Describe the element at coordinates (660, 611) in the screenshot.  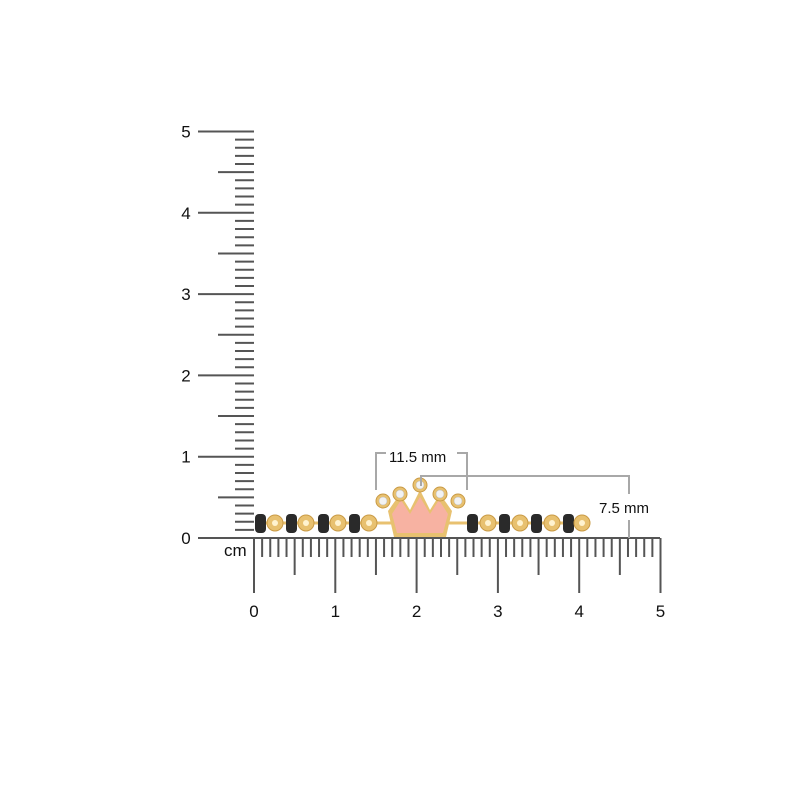
I see `x-tick-label: 5` at that location.